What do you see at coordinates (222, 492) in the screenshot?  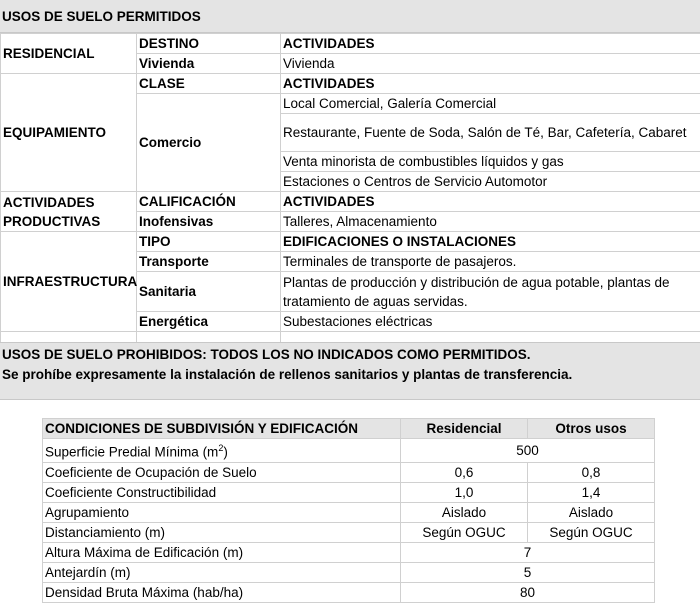 I see `row-label: Coeficiente Constructibilidad` at bounding box center [222, 492].